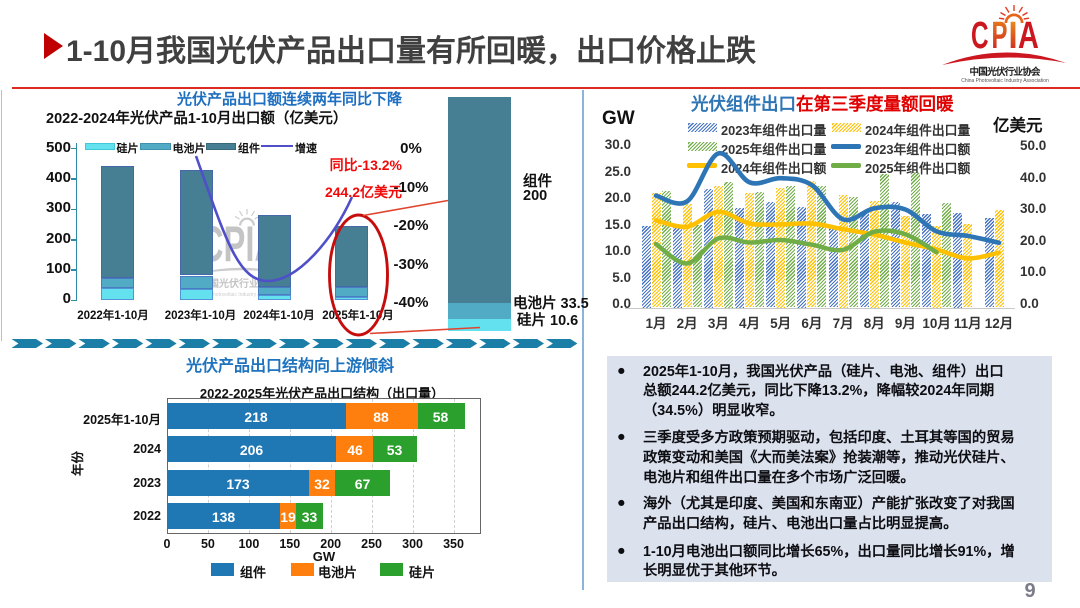 The image size is (1080, 608). I want to click on svg-text: P, so click(1000, 34).